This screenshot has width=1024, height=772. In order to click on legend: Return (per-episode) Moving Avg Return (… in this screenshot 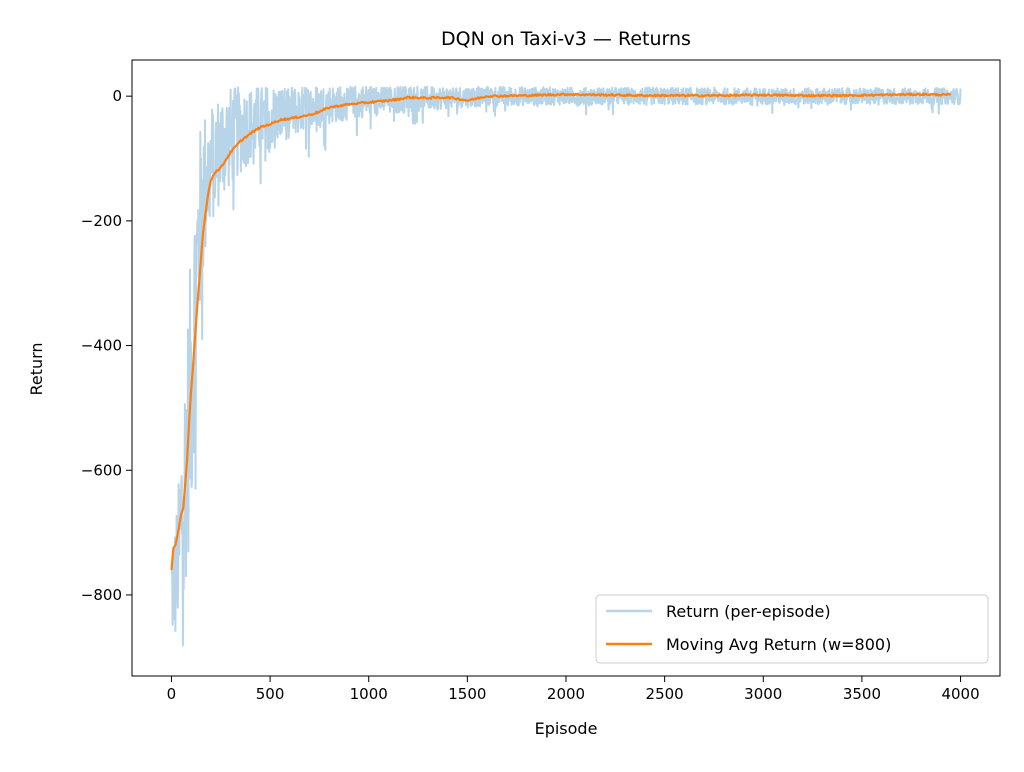, I will do `click(792, 629)`.